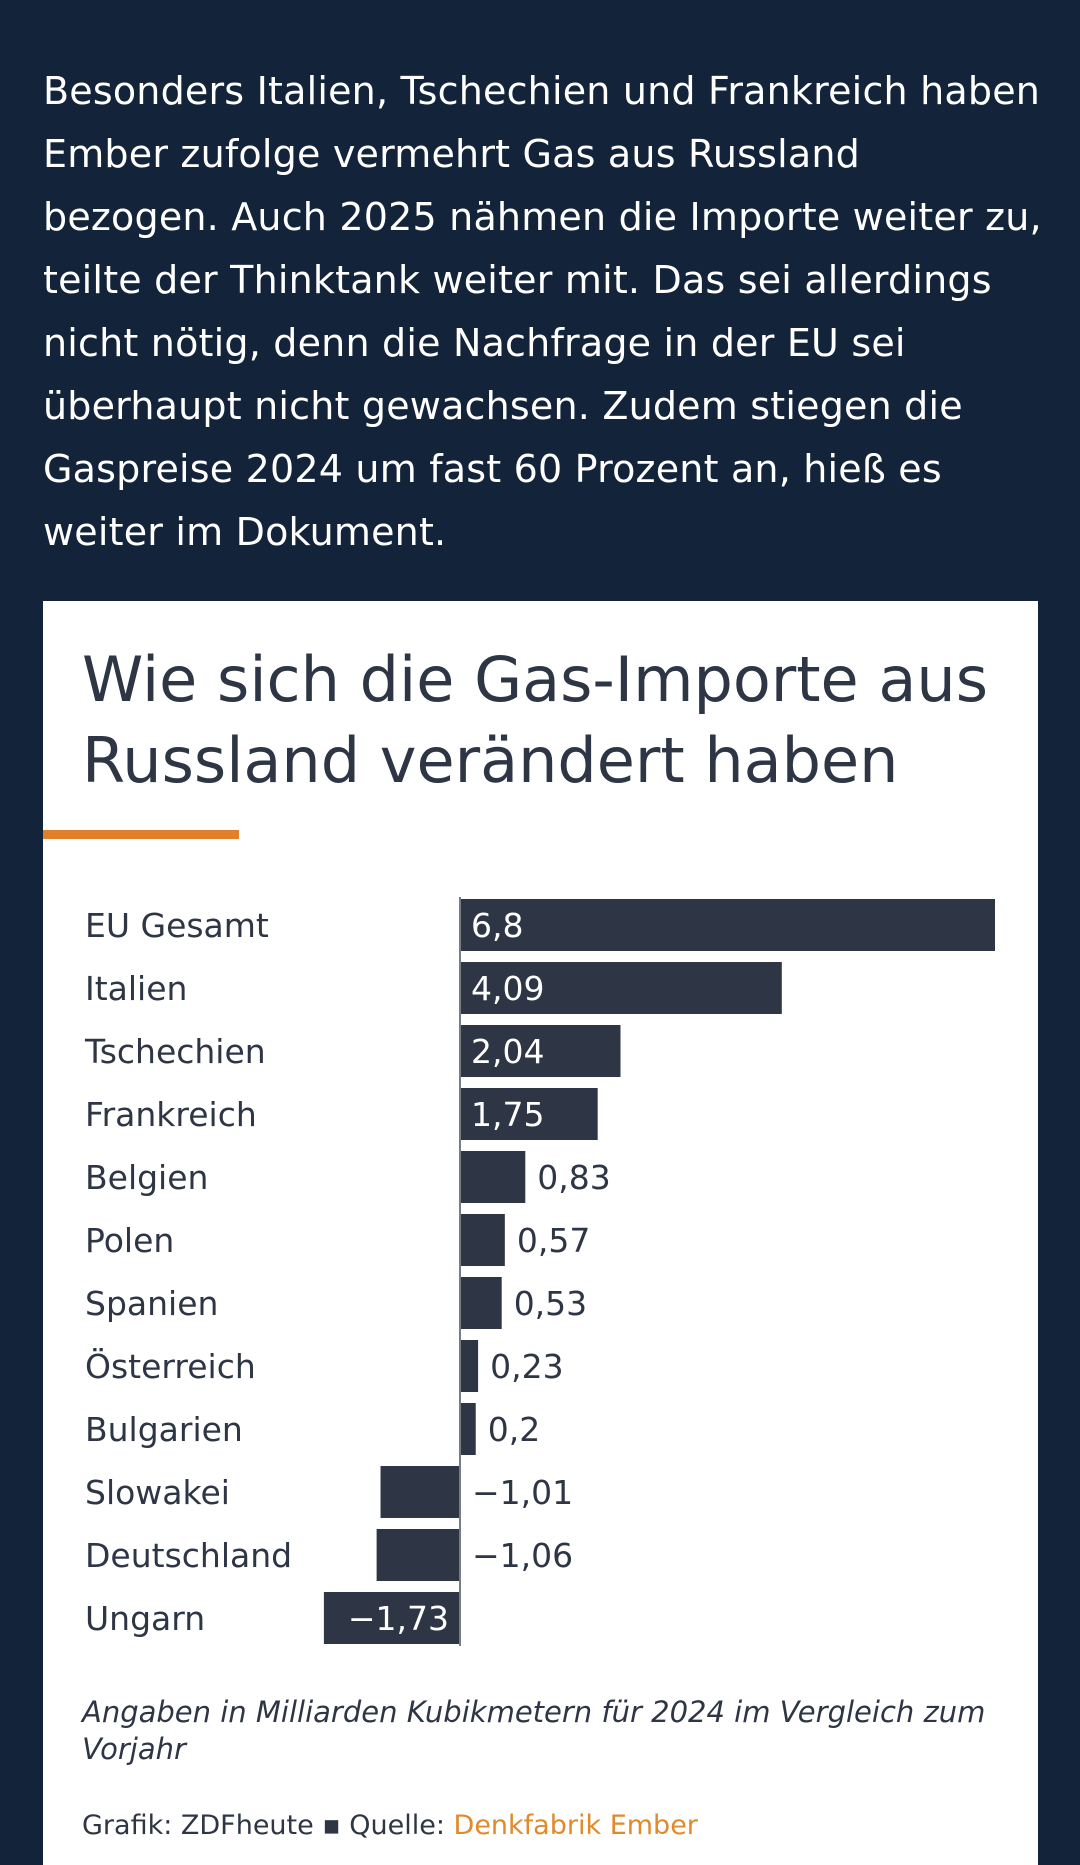 This screenshot has width=1080, height=1865. What do you see at coordinates (136, 988) in the screenshot?
I see `category-label: Italien` at bounding box center [136, 988].